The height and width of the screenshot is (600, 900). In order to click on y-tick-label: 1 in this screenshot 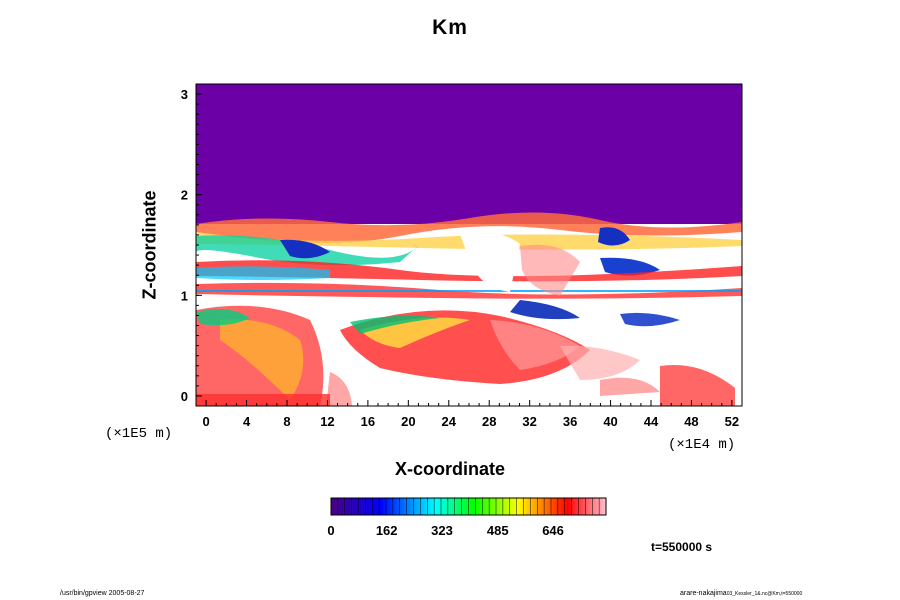, I will do `click(184, 295)`.